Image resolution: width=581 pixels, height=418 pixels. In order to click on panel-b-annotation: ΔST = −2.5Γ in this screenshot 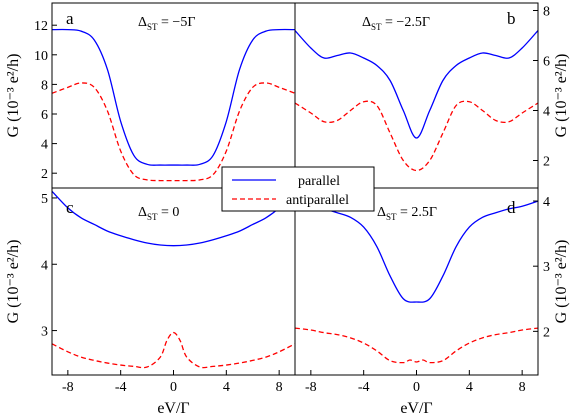, I will do `click(396, 23)`.